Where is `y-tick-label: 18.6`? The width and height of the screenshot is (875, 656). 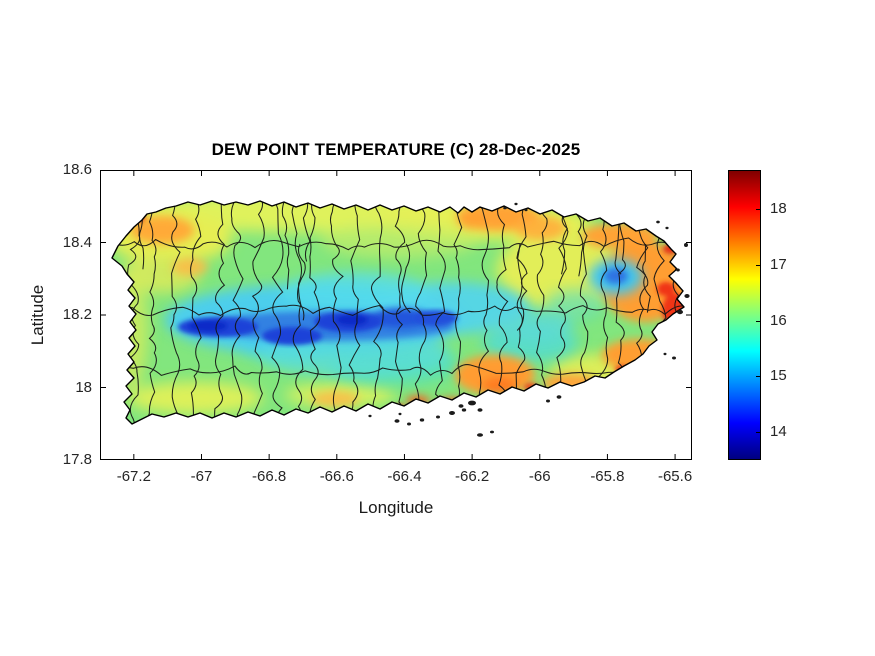
y-tick-label: 18.6 is located at coordinates (77, 169).